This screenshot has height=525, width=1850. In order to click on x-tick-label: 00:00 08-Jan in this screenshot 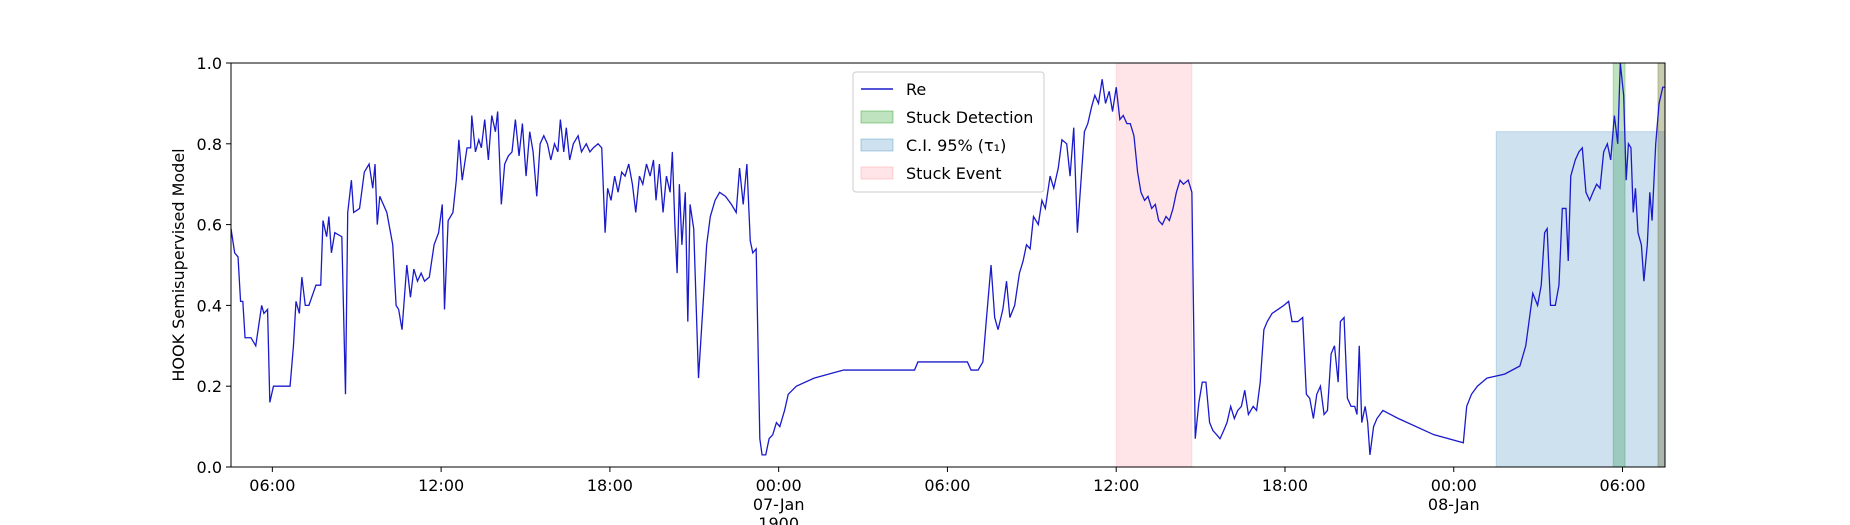, I will do `click(1454, 495)`.